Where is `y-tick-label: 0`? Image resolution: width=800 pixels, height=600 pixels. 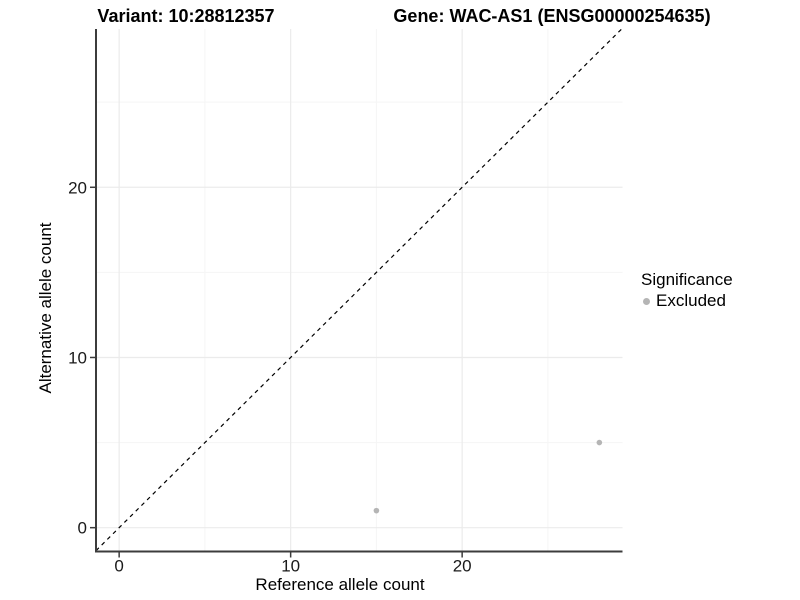 y-tick-label: 0 is located at coordinates (82, 528).